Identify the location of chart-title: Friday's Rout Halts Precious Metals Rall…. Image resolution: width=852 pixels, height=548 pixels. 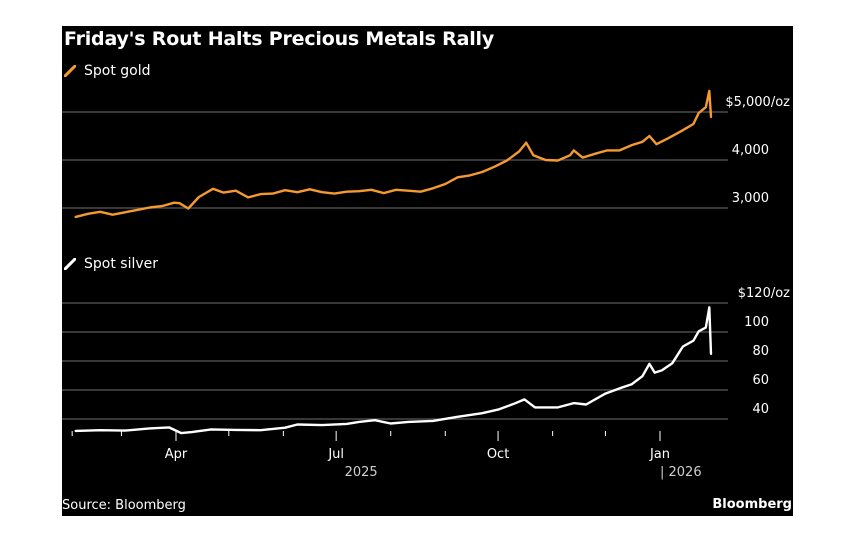
(279, 39).